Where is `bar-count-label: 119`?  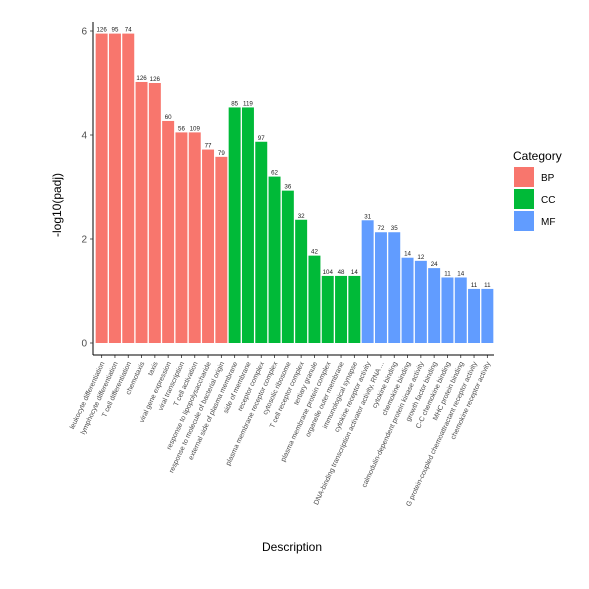 bar-count-label: 119 is located at coordinates (248, 103).